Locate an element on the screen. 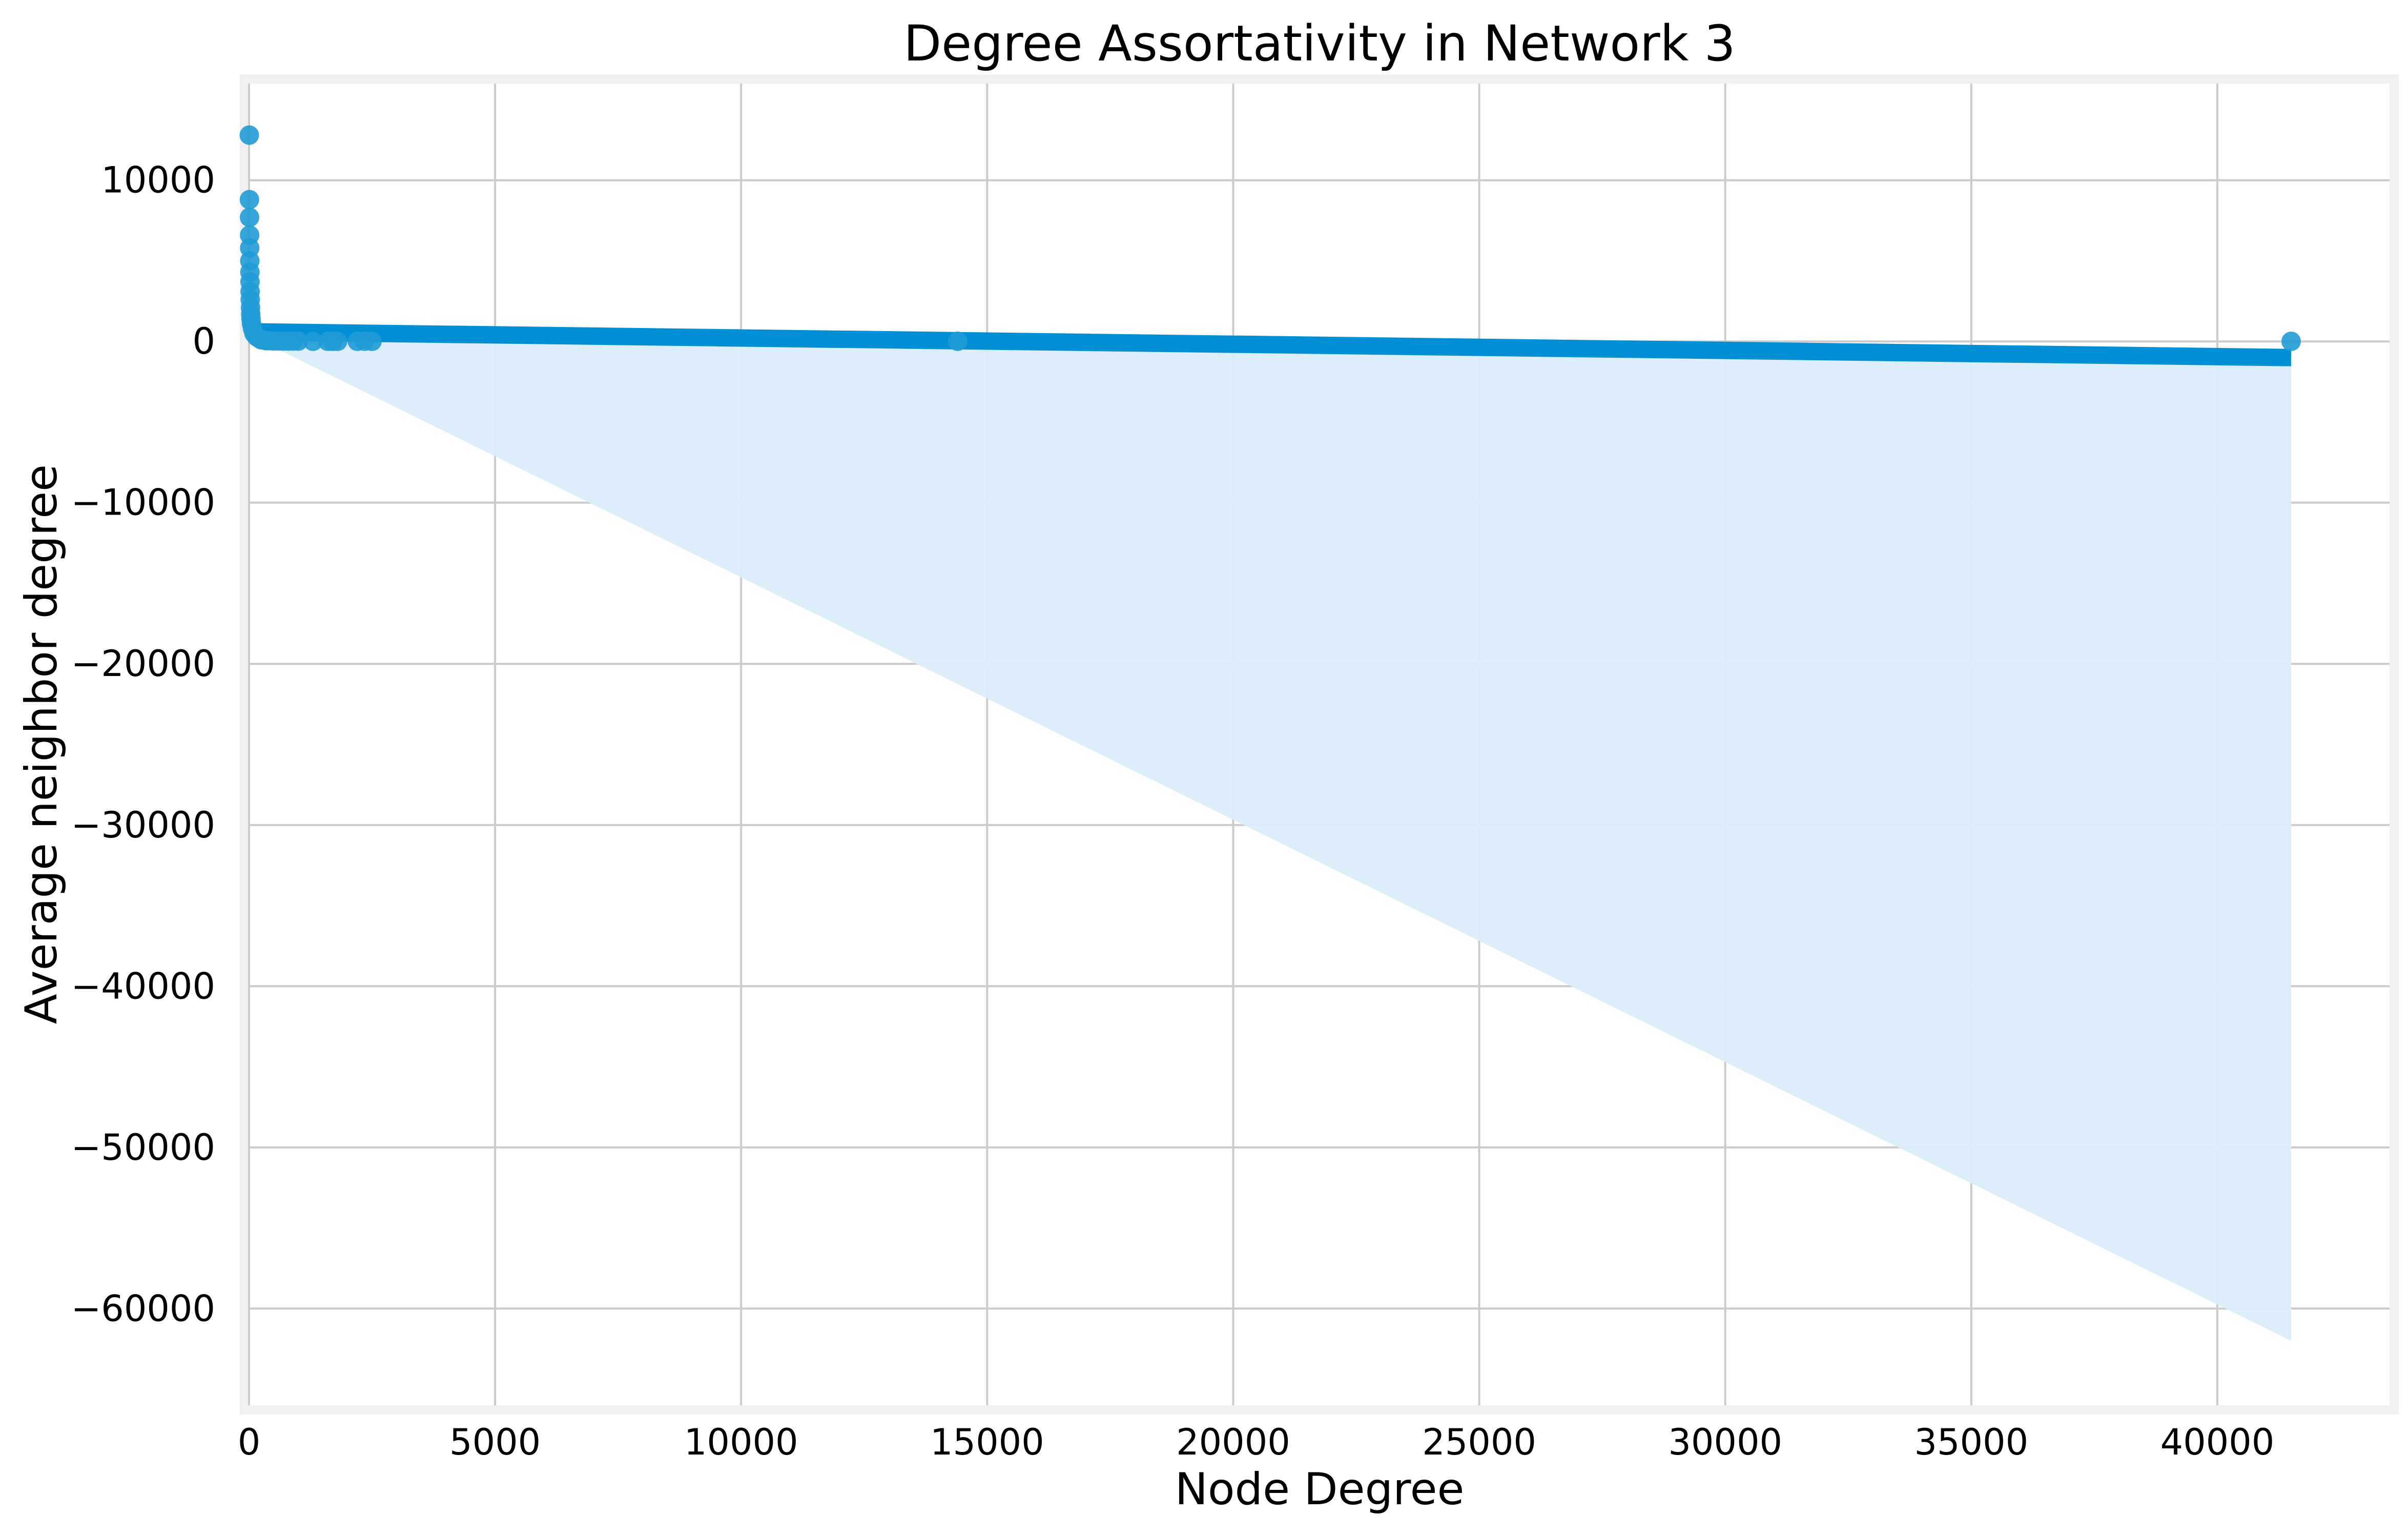 The height and width of the screenshot is (1536, 2408). x-tick-label: 5000 is located at coordinates (495, 1442).